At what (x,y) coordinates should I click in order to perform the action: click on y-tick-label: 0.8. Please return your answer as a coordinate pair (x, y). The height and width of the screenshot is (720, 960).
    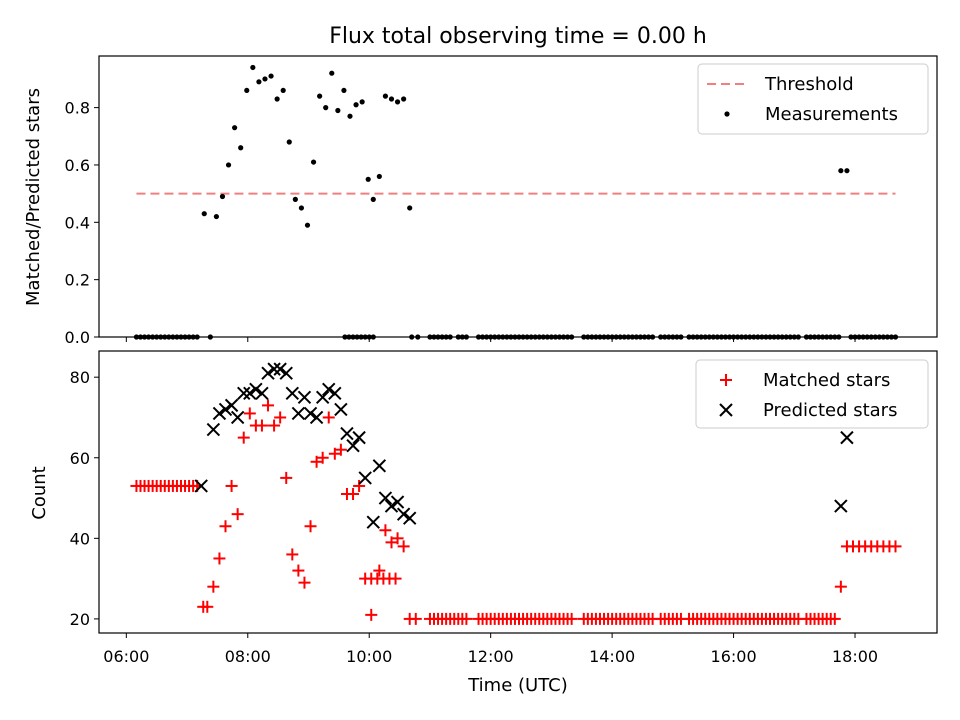
    Looking at the image, I should click on (77, 108).